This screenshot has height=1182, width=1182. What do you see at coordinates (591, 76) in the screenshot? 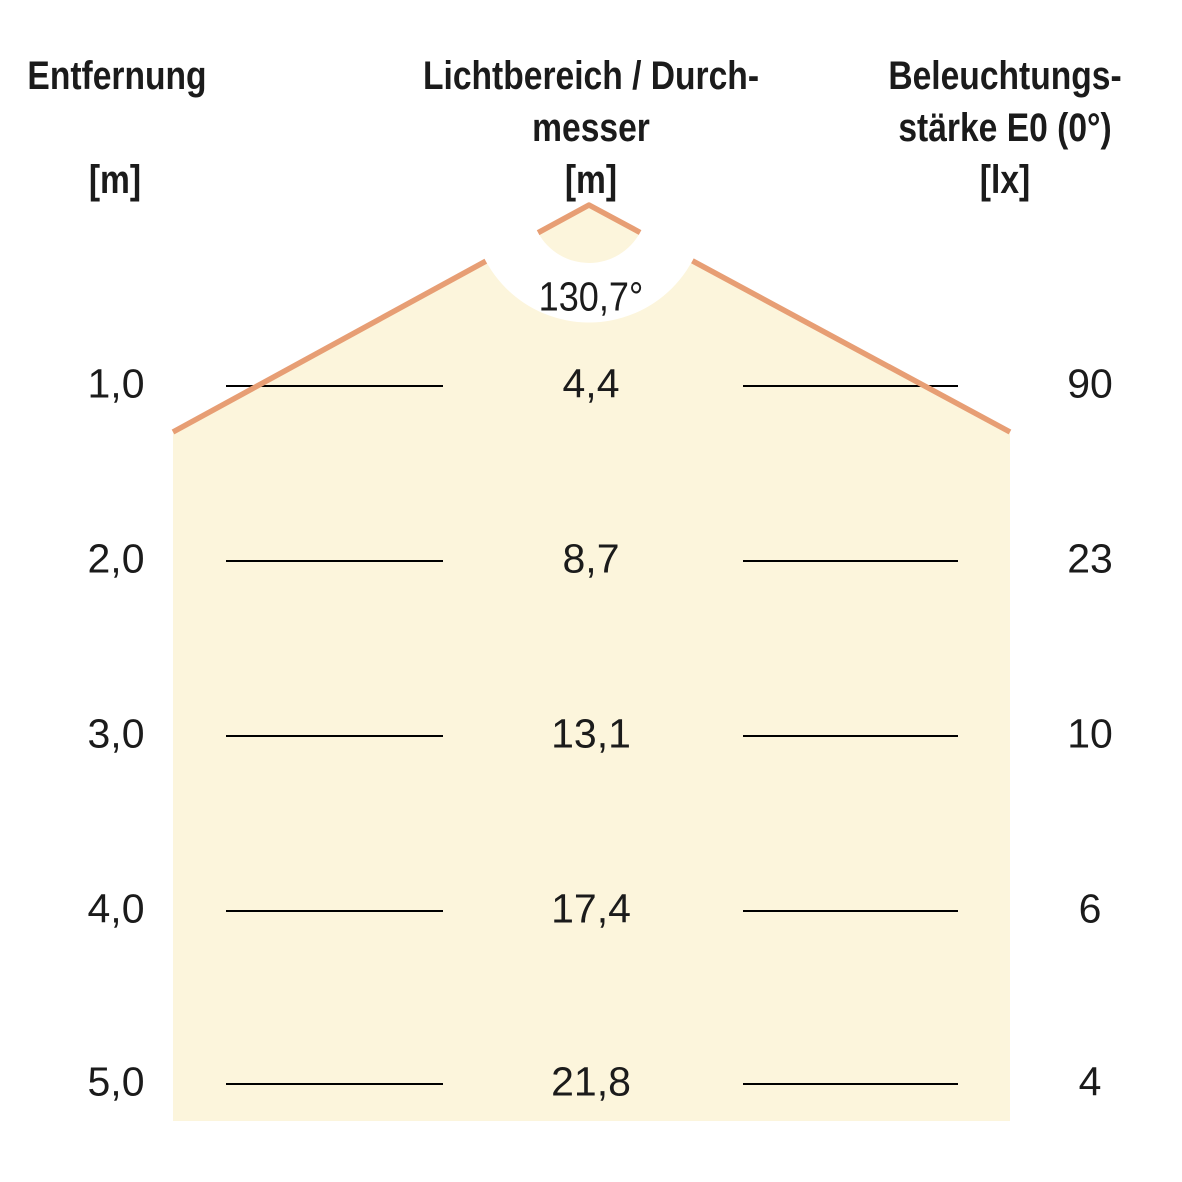
I see `col2-title-line1: Lichtbereich / Durch-` at bounding box center [591, 76].